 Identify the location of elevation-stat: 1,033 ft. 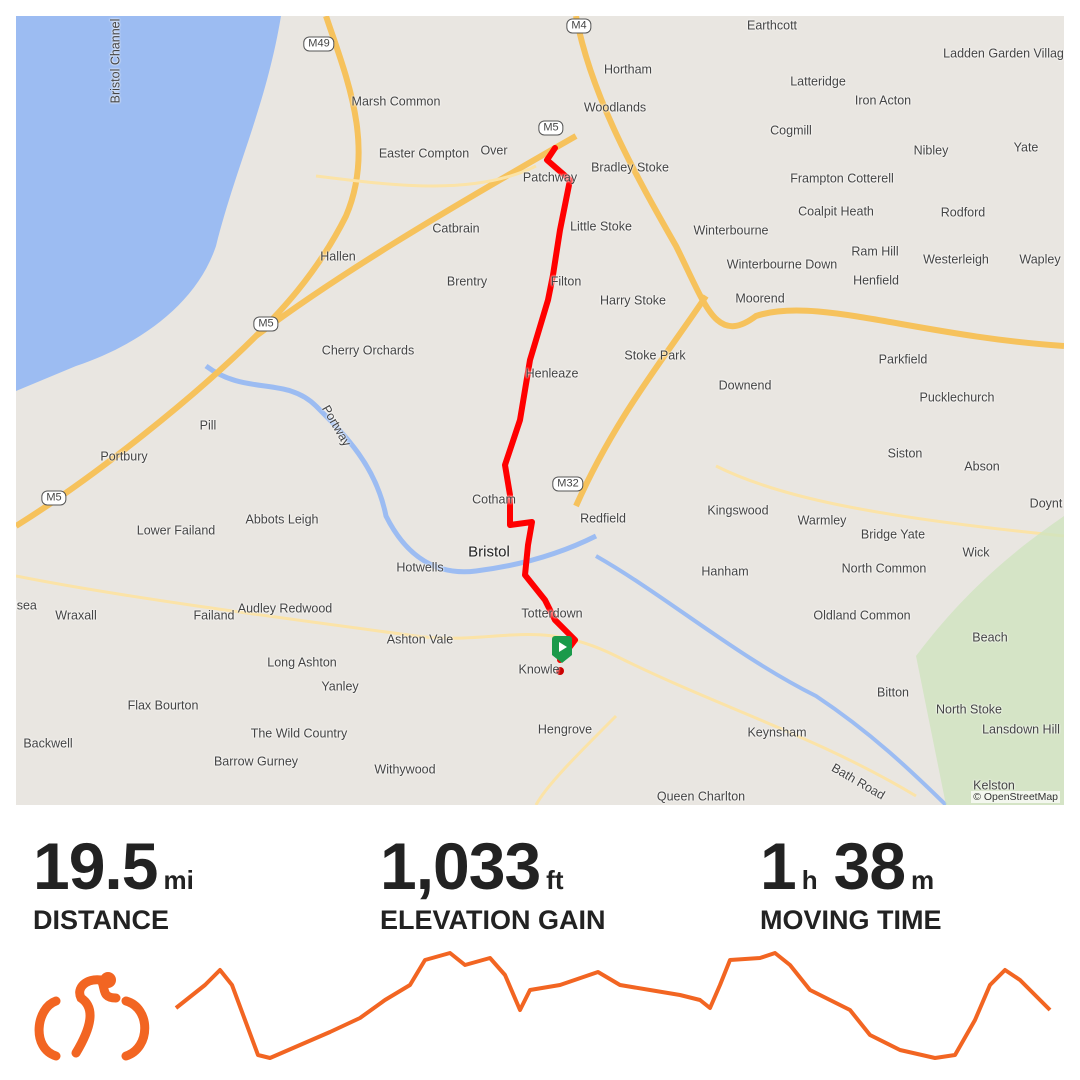
(472, 866).